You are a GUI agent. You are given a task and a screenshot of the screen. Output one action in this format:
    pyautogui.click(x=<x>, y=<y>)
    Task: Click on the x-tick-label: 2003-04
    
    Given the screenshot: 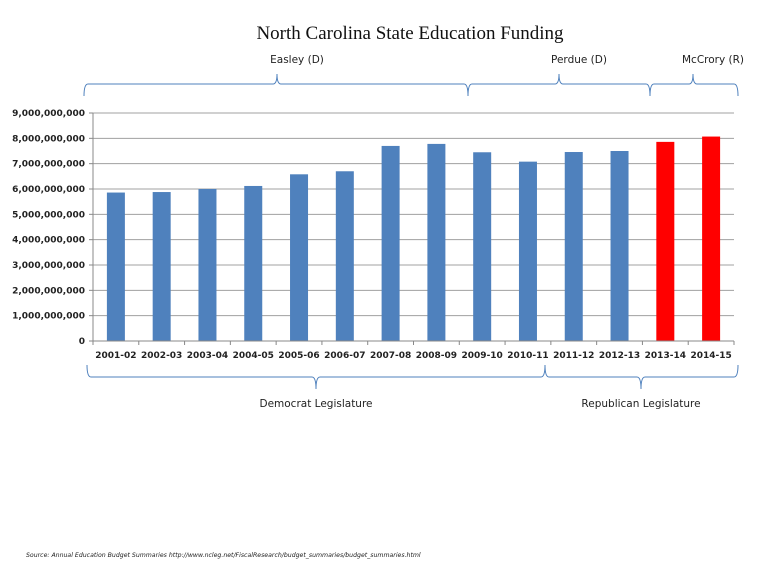 What is the action you would take?
    pyautogui.click(x=207, y=356)
    